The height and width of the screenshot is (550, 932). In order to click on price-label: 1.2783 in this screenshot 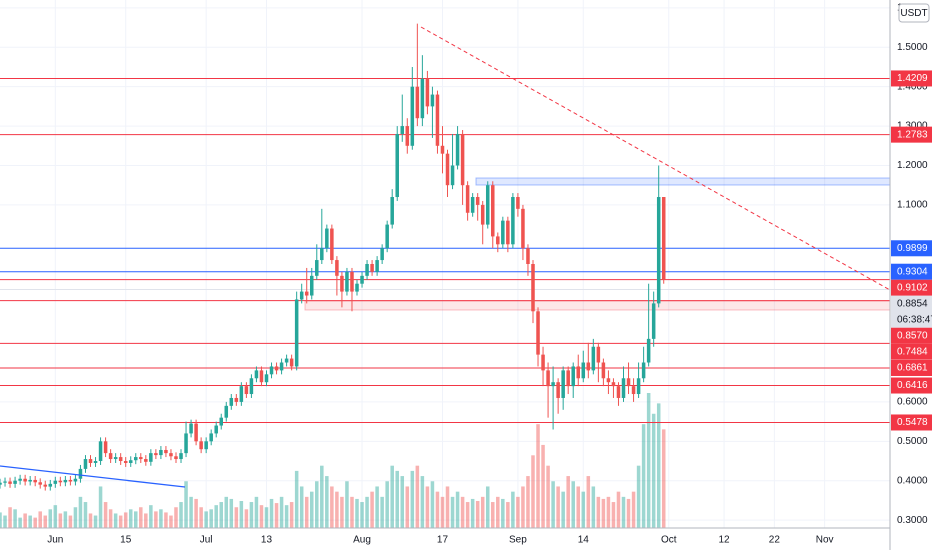, I will do `click(912, 134)`.